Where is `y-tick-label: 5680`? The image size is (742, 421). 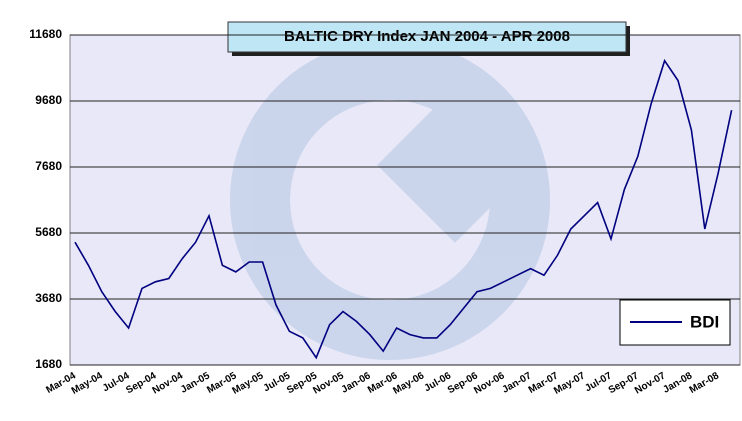
y-tick-label: 5680 is located at coordinates (48, 232).